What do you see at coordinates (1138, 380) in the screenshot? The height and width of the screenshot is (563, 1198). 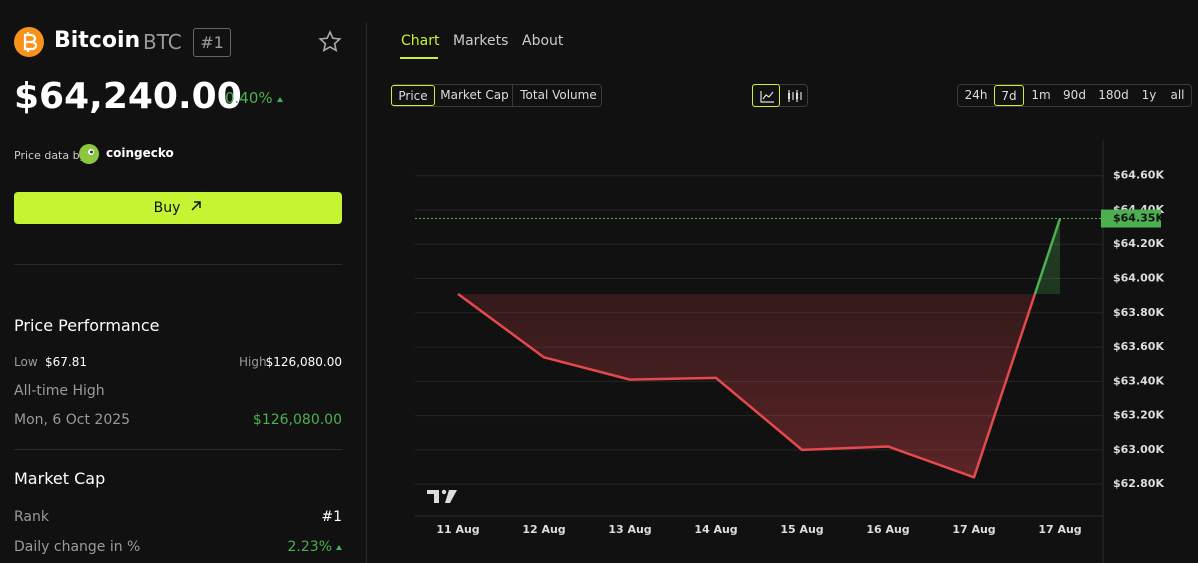 I see `y-tick-label: $63.40K` at bounding box center [1138, 380].